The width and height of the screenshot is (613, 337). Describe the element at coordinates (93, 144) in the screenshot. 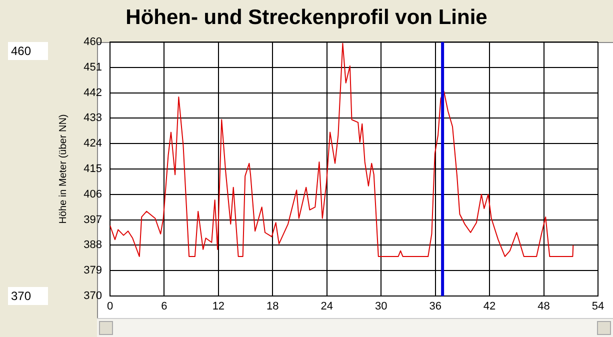

I see `y-tick-label: 424` at that location.